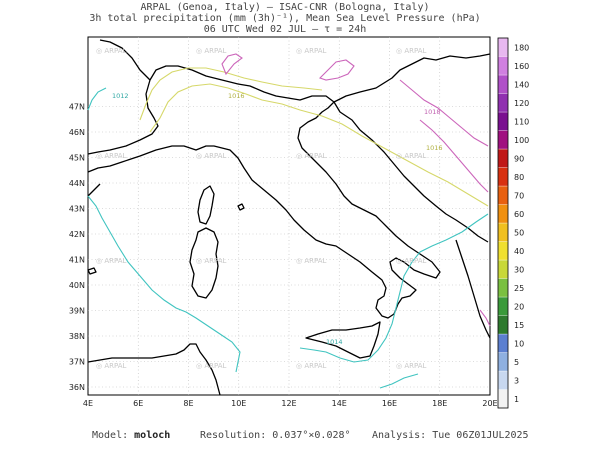 Image resolution: width=600 pixels, height=450 pixels. I want to click on lon-tick-label: 16E, so click(389, 403).